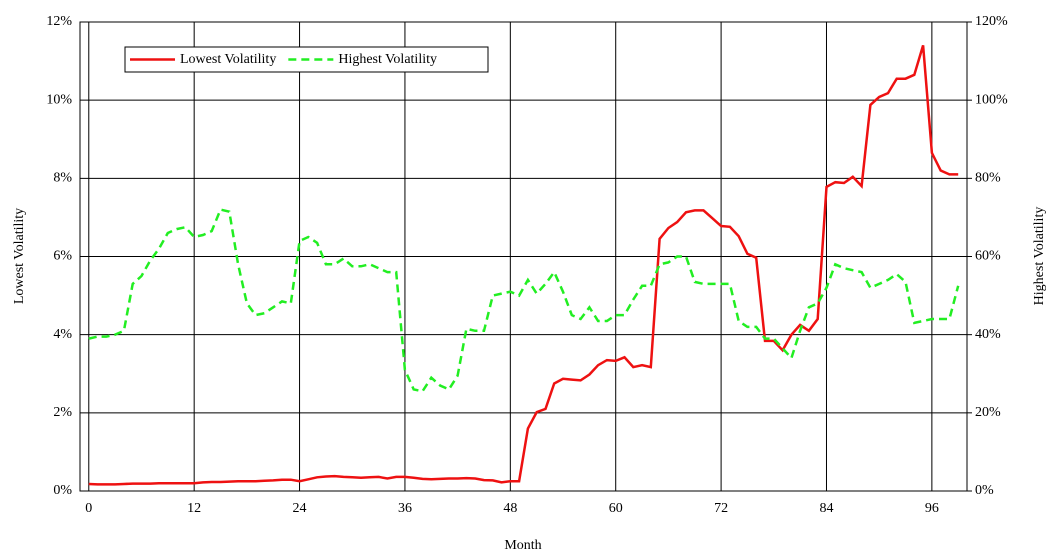 The width and height of the screenshot is (1052, 557). I want to click on x-tick-label: 96, so click(932, 508).